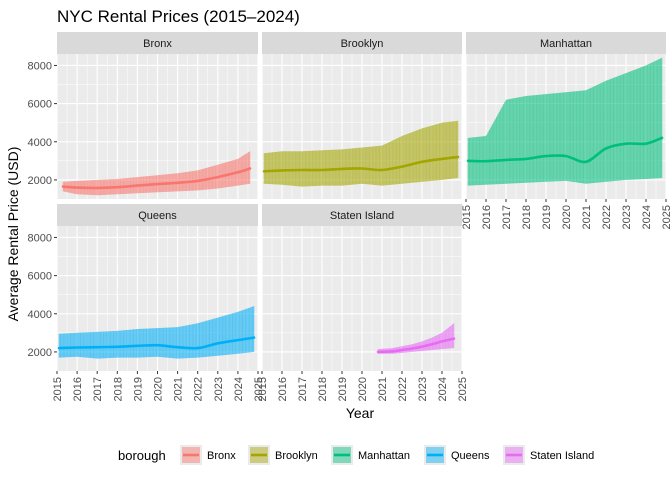 Image resolution: width=672 pixels, height=480 pixels. I want to click on trend-line-manhattan, so click(565, 150).